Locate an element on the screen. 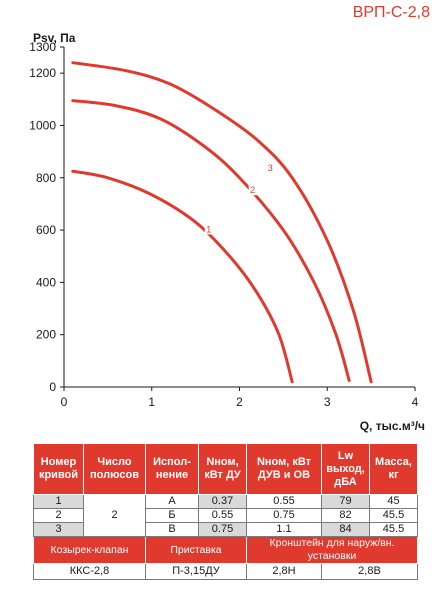 The height and width of the screenshot is (600, 440). y-tick-label: 1000 is located at coordinates (42, 125).